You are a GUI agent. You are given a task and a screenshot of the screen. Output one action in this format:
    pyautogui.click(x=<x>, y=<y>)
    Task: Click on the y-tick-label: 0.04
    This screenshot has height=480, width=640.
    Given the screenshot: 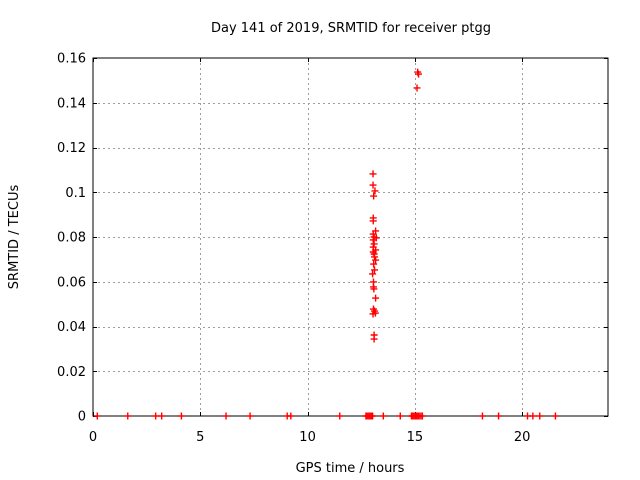 What is the action you would take?
    pyautogui.click(x=71, y=327)
    